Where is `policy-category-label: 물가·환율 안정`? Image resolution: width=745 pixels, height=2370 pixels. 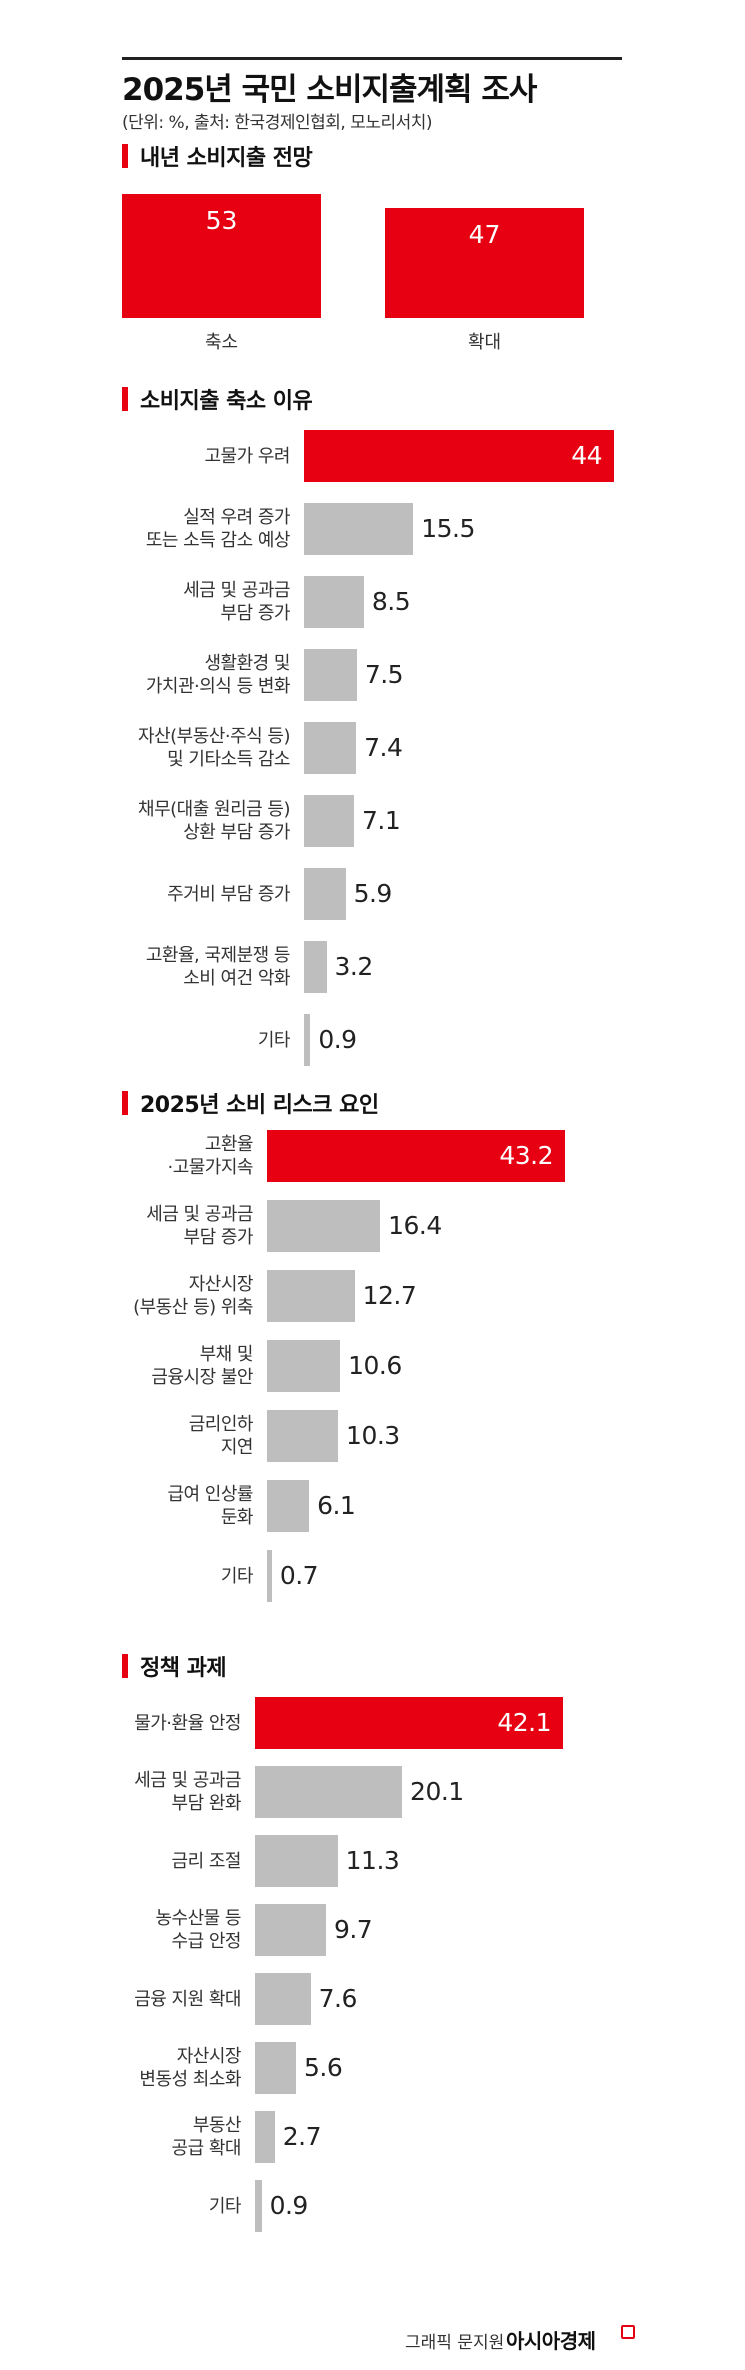 policy-category-label: 물가·환율 안정 is located at coordinates (187, 1723).